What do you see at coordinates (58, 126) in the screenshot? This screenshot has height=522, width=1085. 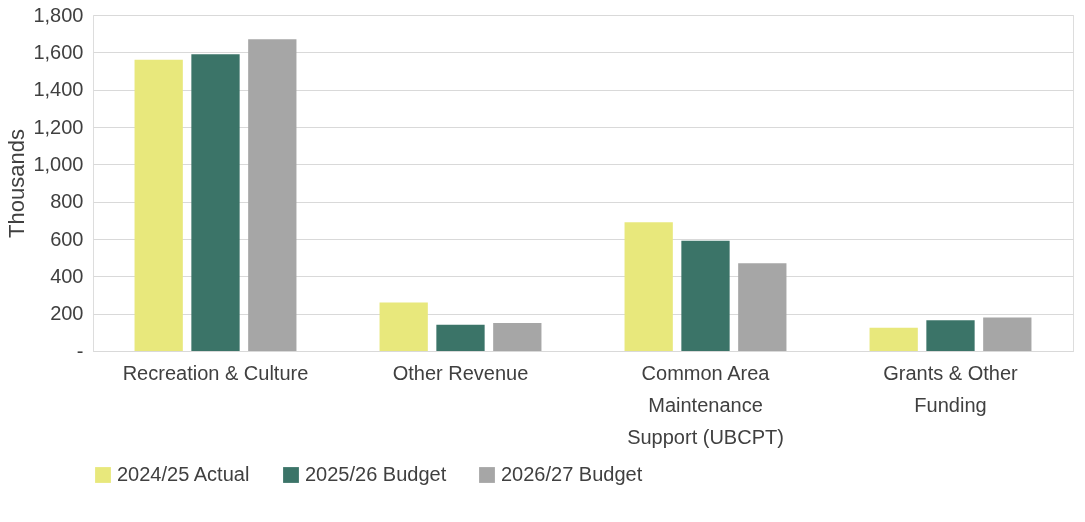 I see `y-tick-label: 1,200` at bounding box center [58, 126].